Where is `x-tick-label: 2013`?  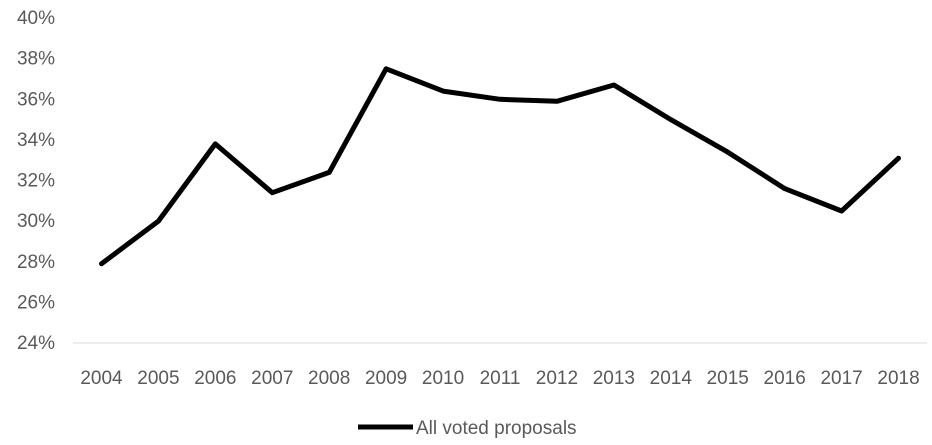
x-tick-label: 2013 is located at coordinates (614, 378).